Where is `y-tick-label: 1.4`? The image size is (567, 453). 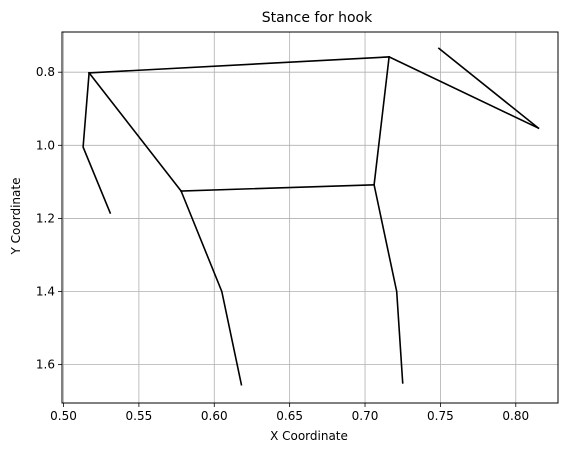 y-tick-label: 1.4 is located at coordinates (45, 292).